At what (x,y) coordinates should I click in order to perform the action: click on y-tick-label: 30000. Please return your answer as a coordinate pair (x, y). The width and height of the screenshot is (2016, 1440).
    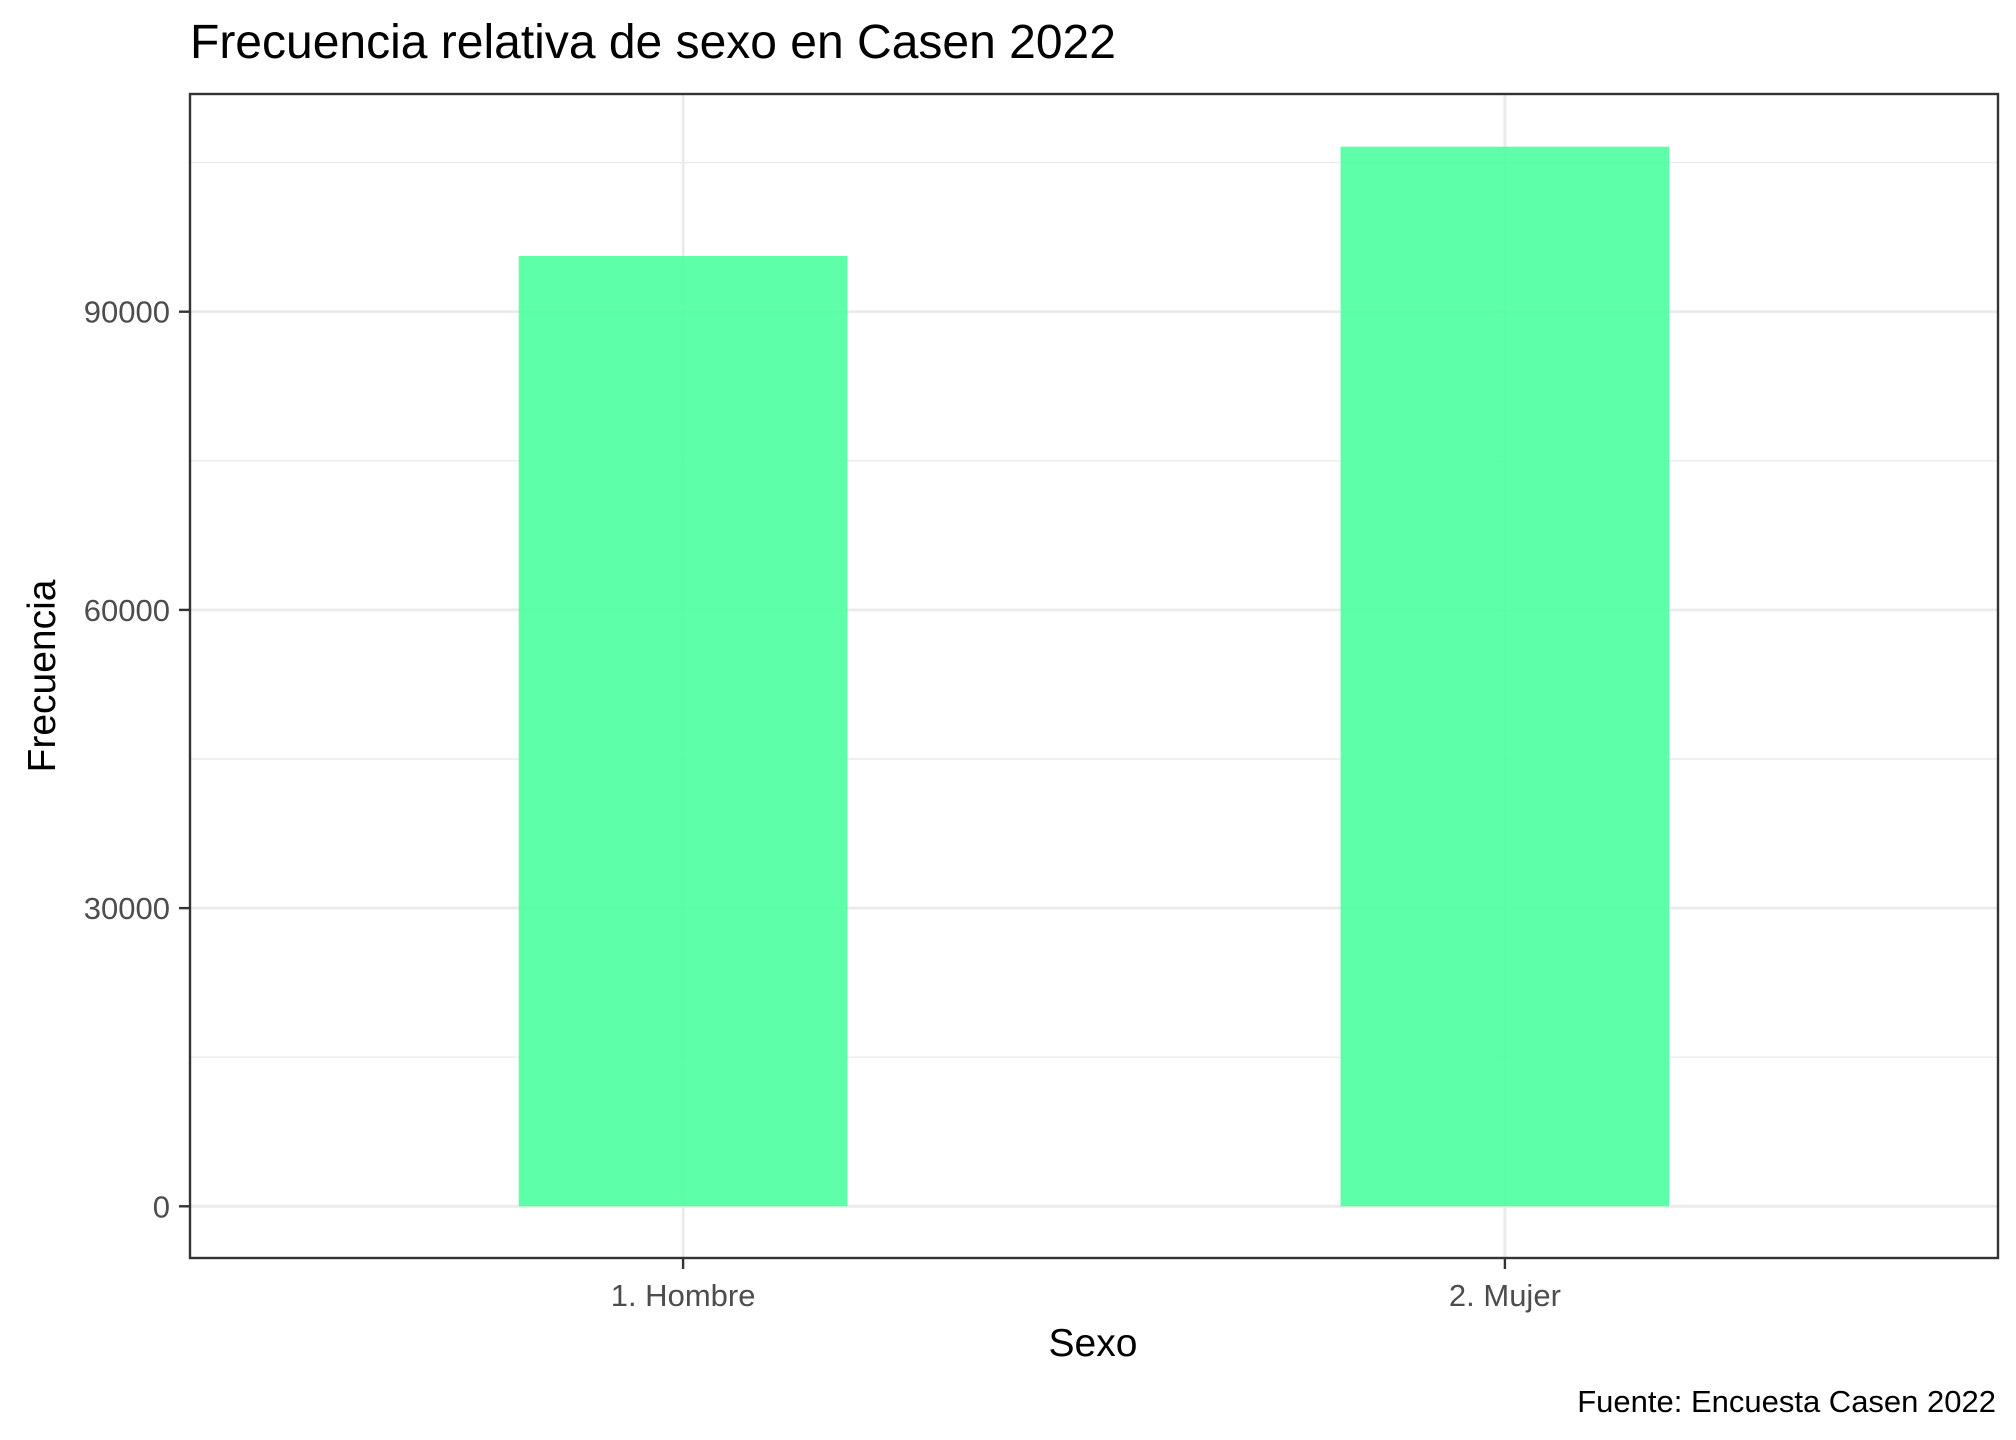
    Looking at the image, I should click on (127, 908).